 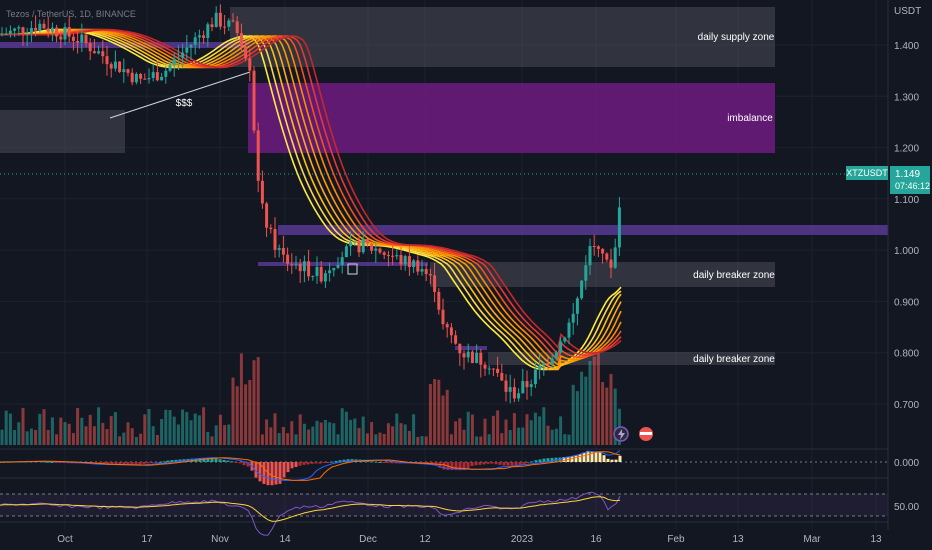 I want to click on time-tick-label: Nov, so click(x=220, y=539).